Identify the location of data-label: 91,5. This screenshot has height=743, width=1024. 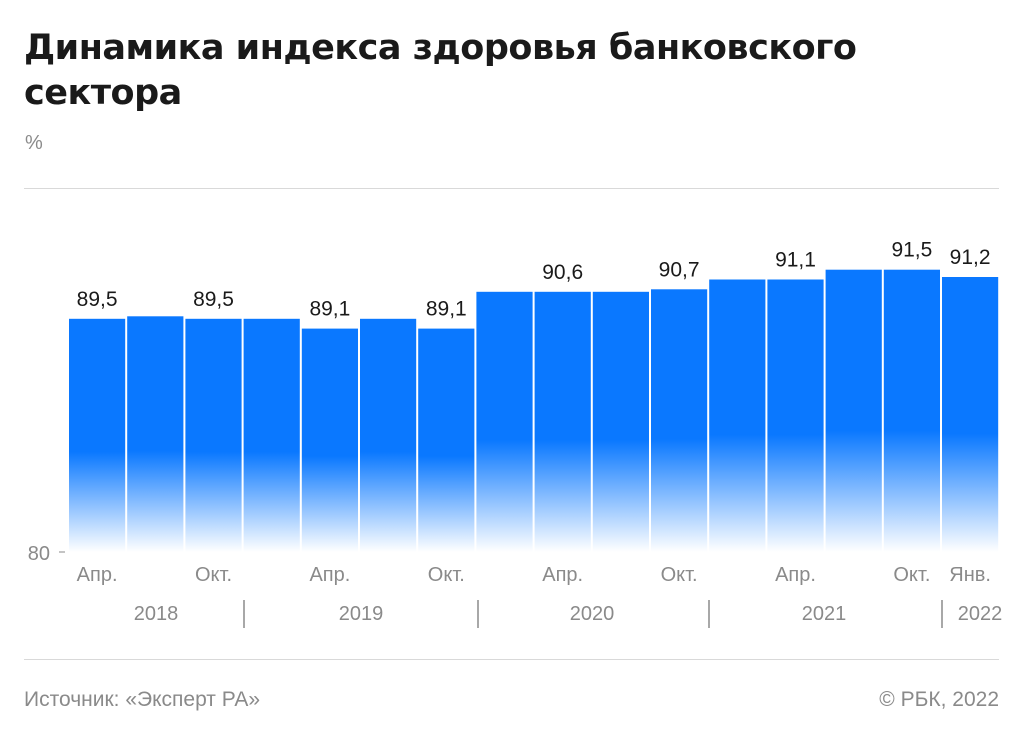
(911, 250).